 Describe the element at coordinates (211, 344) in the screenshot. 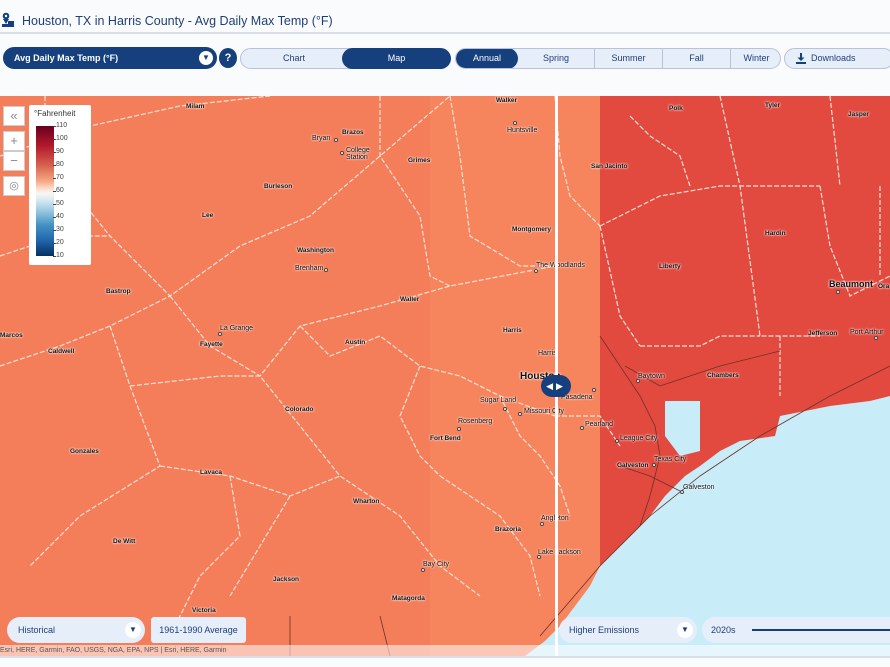

I see `county-label: Fayette` at that location.